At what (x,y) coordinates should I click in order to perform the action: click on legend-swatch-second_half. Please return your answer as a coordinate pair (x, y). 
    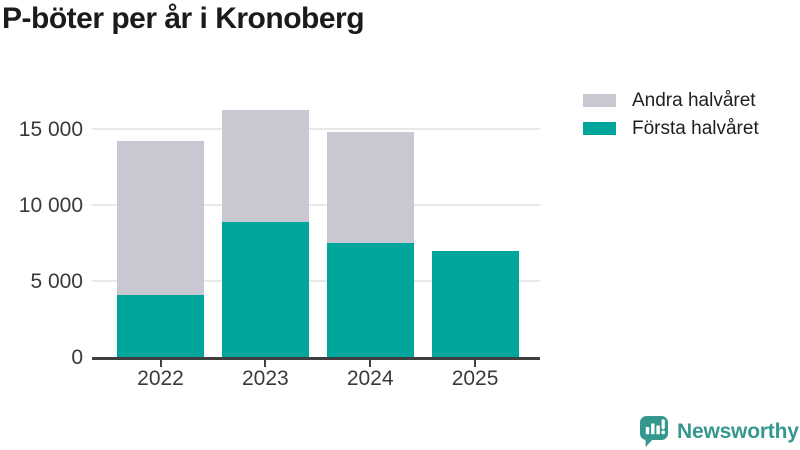
    Looking at the image, I should click on (599, 100).